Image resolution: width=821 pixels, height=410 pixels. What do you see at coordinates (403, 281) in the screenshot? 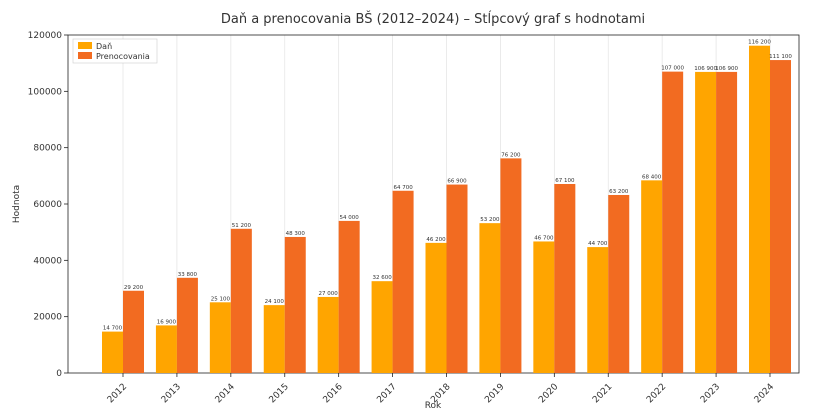
I see `bar-prenocovania-2017` at bounding box center [403, 281].